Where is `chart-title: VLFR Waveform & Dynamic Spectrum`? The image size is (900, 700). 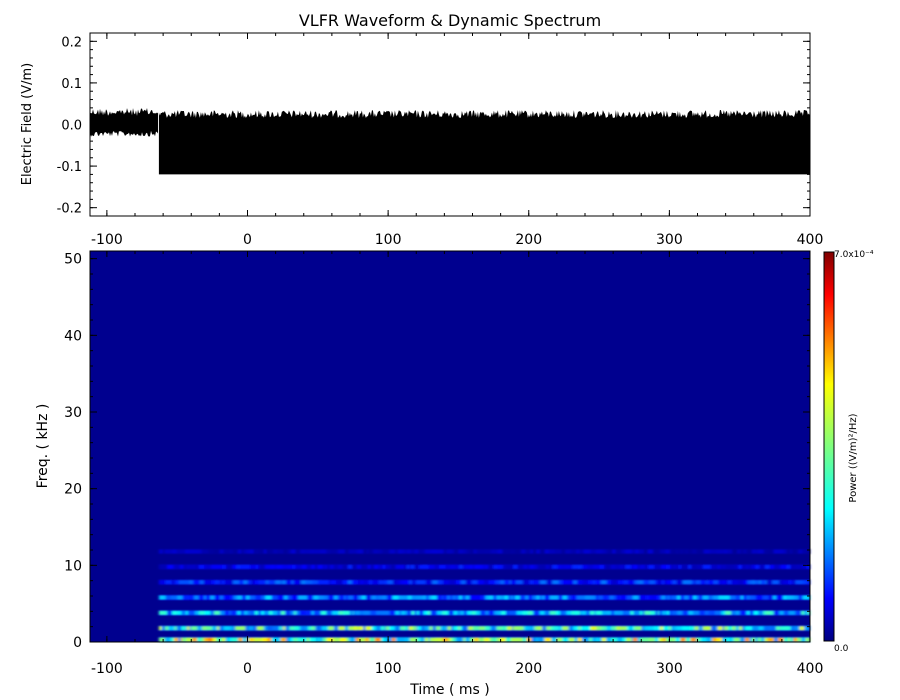 chart-title: VLFR Waveform & Dynamic Spectrum is located at coordinates (450, 20).